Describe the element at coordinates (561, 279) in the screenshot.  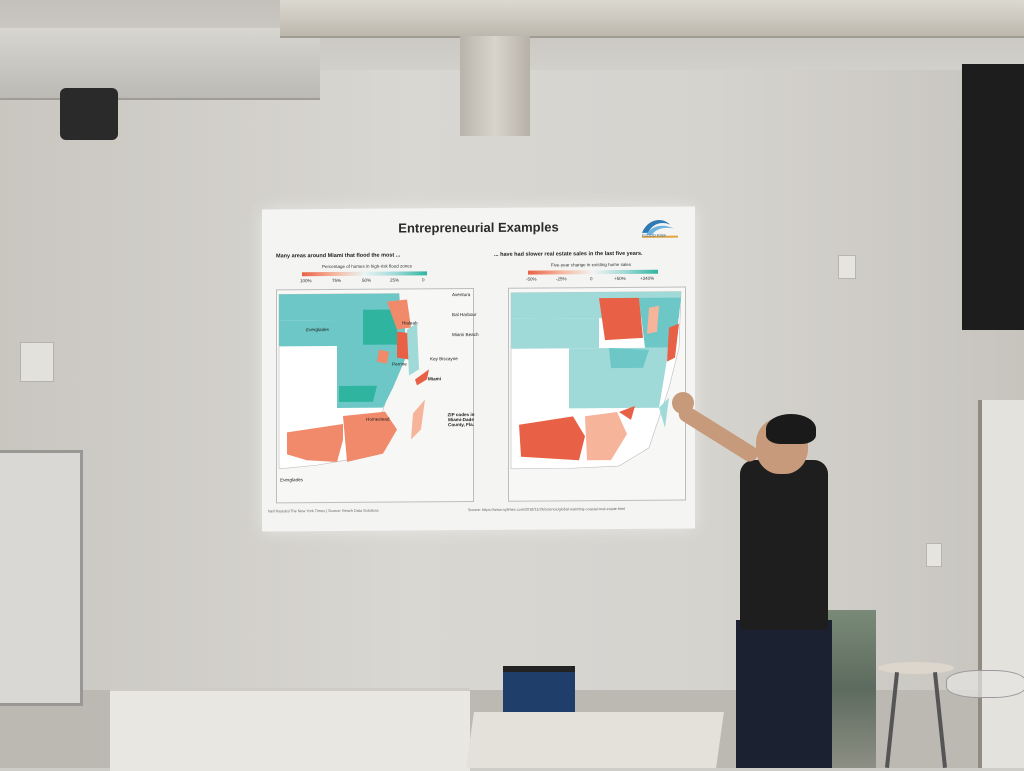
I see `right-legend-tick: -25%` at that location.